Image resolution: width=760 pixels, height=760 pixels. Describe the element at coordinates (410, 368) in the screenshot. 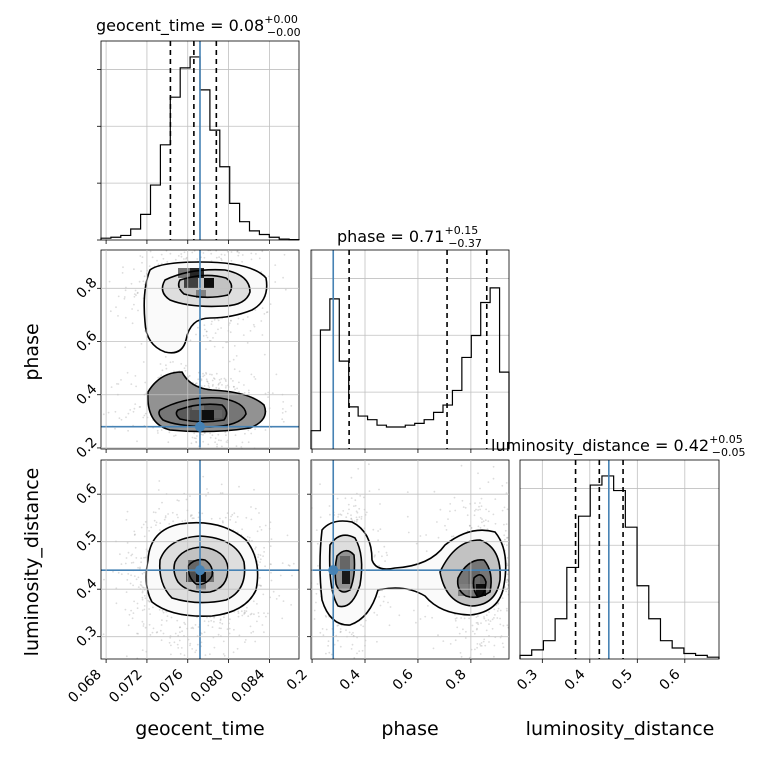

I see `histogram-phase` at that location.